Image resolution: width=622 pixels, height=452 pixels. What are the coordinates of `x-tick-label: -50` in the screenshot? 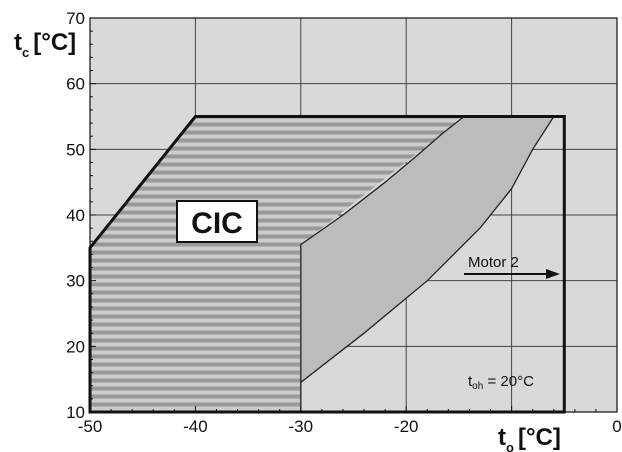 It's located at (90, 426).